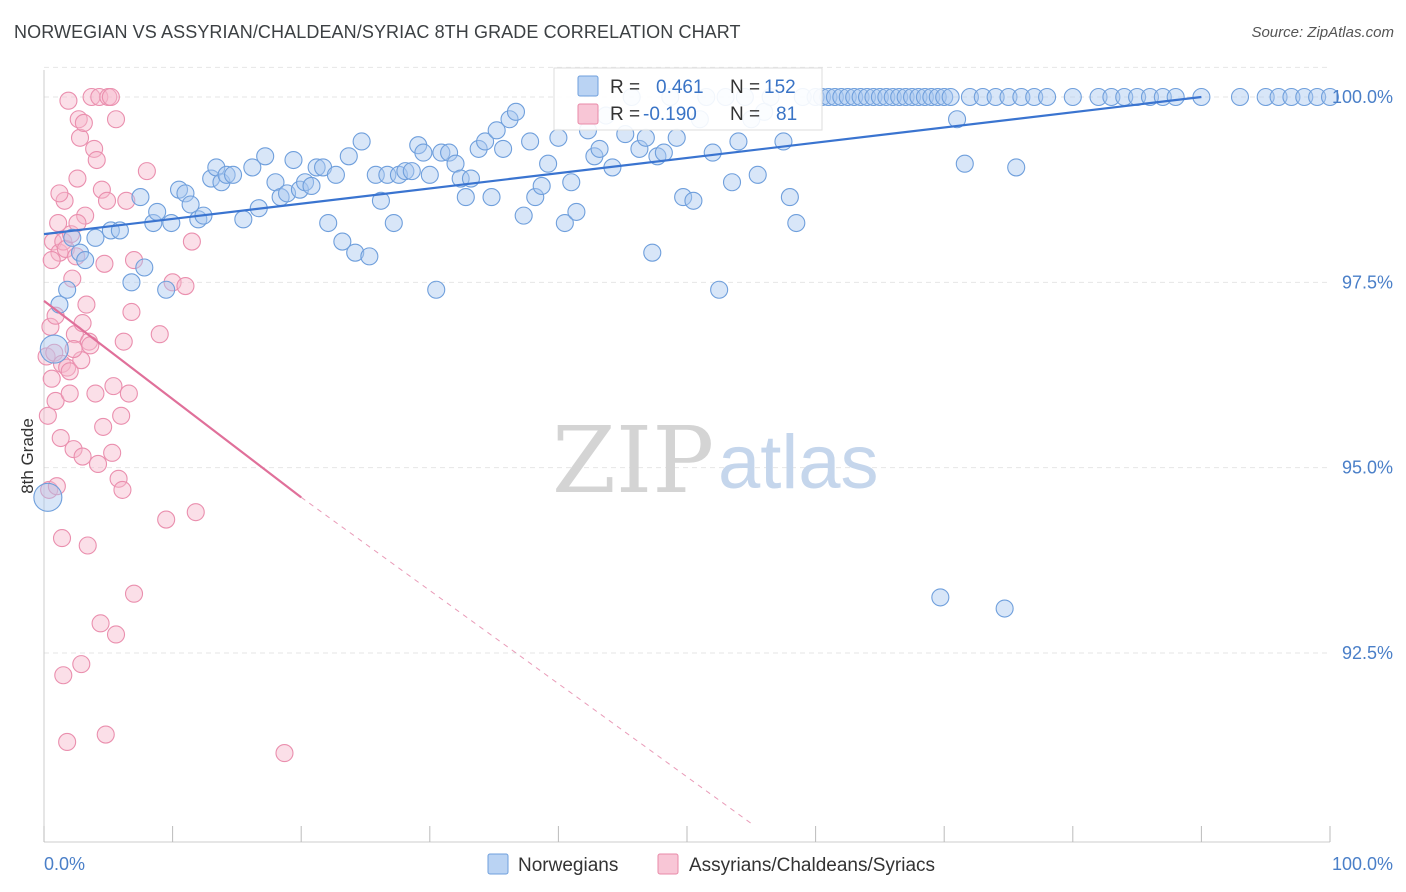 This screenshot has width=1406, height=892. What do you see at coordinates (1367, 653) in the screenshot?
I see `y-tick-label: 92.5%` at bounding box center [1367, 653].